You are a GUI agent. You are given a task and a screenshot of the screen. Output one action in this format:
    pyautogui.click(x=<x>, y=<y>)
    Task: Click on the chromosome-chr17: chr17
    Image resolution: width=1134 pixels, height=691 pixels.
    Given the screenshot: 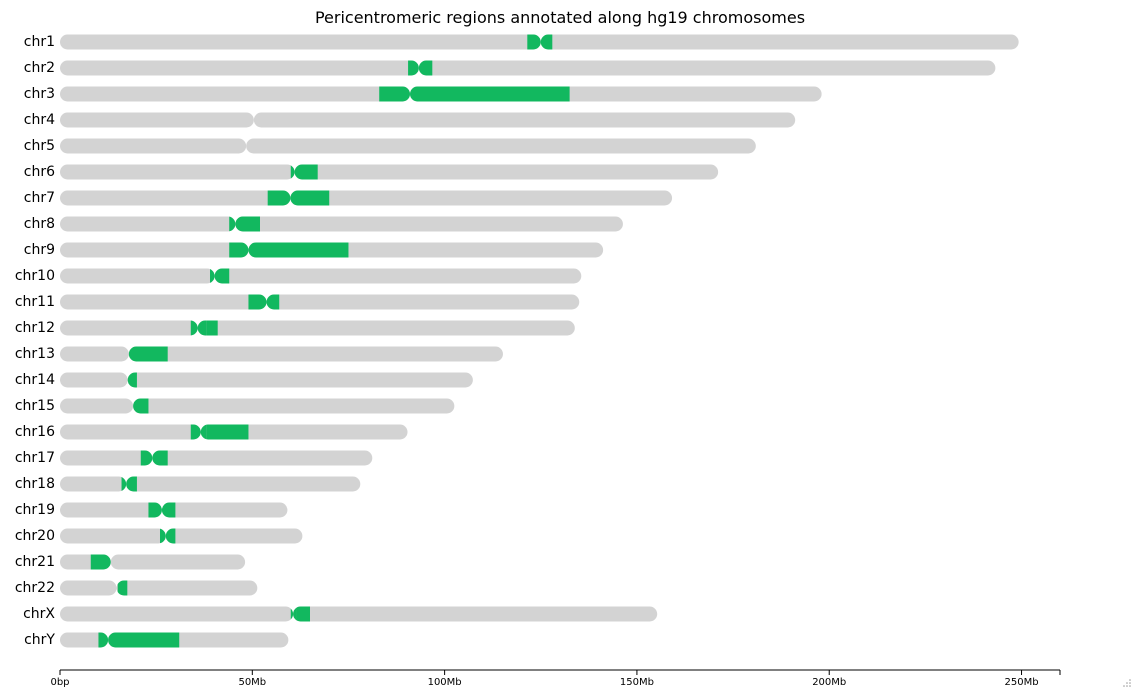 What is the action you would take?
    pyautogui.click(x=194, y=458)
    